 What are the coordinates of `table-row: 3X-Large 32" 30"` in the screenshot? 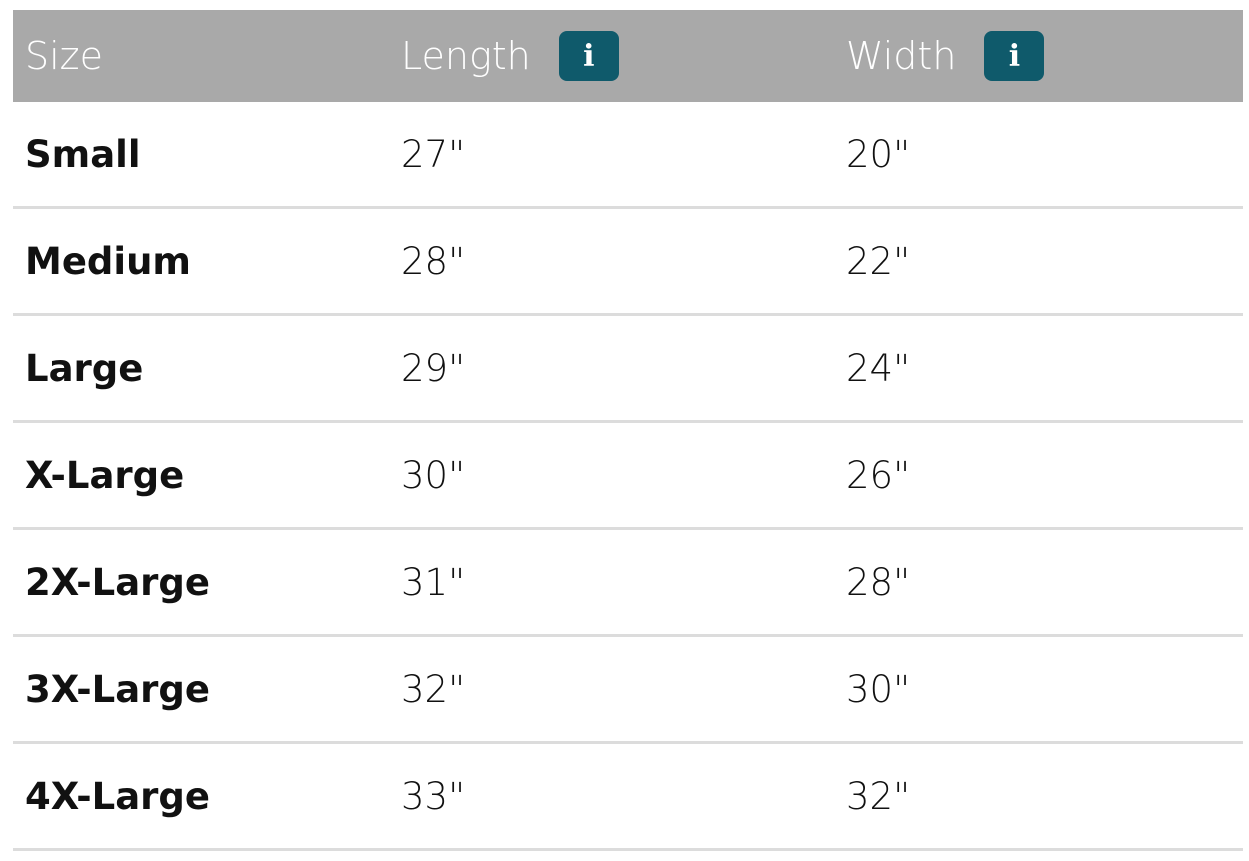 It's located at (628, 690).